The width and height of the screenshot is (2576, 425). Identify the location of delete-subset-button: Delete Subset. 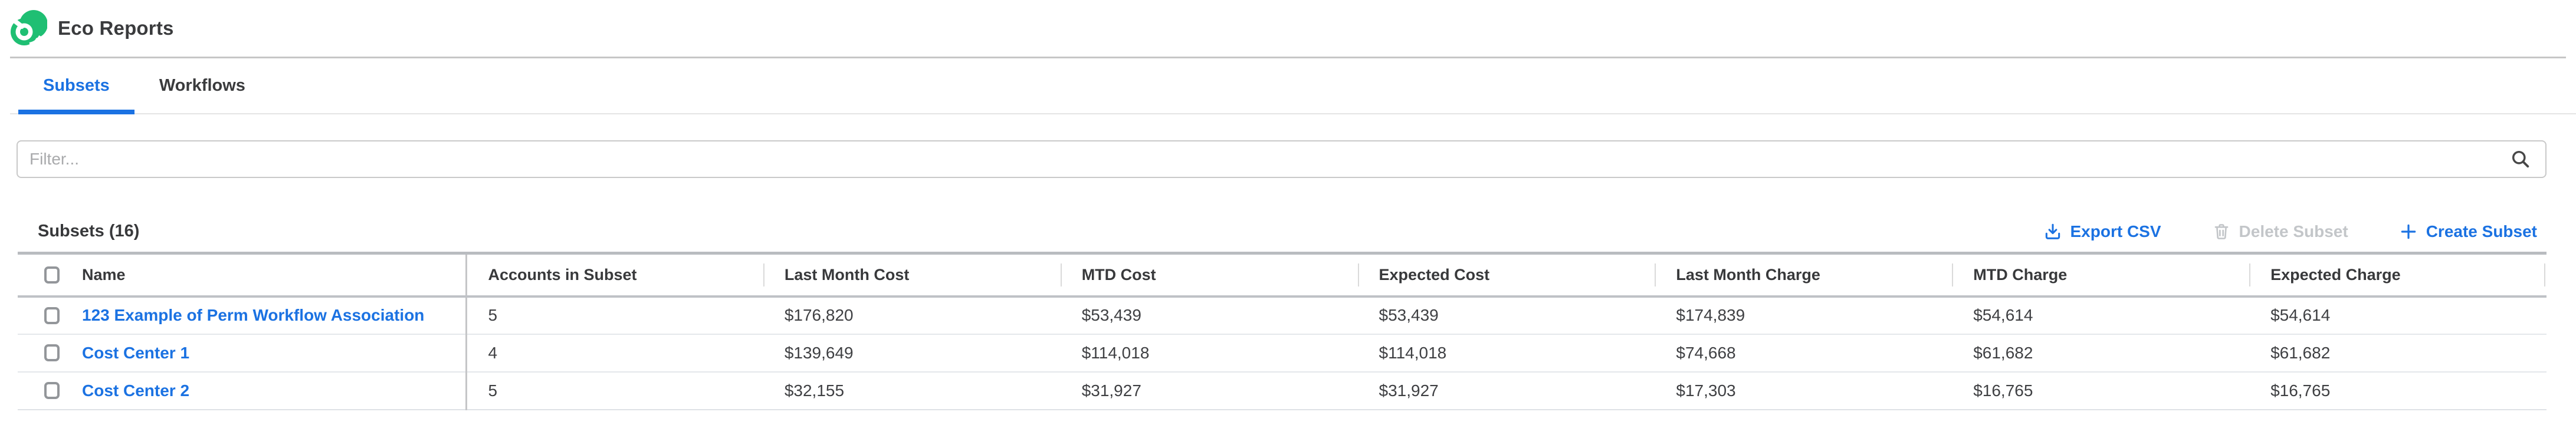
(2280, 231).